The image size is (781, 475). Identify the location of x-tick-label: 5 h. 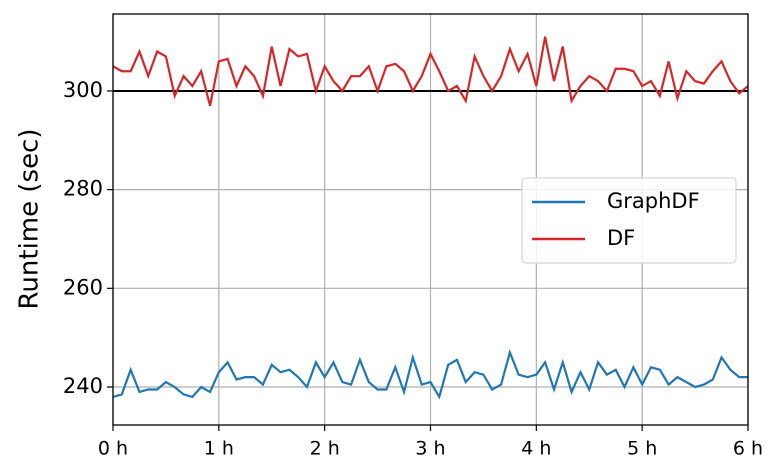
(642, 449).